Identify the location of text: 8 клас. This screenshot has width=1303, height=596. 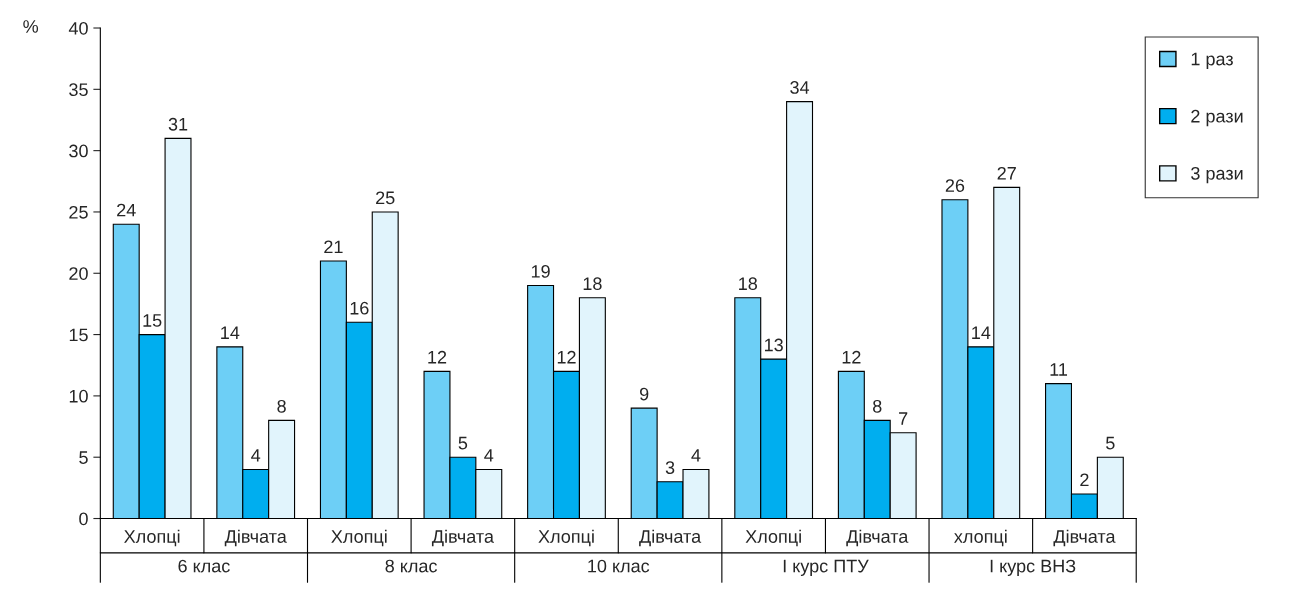
(411, 566).